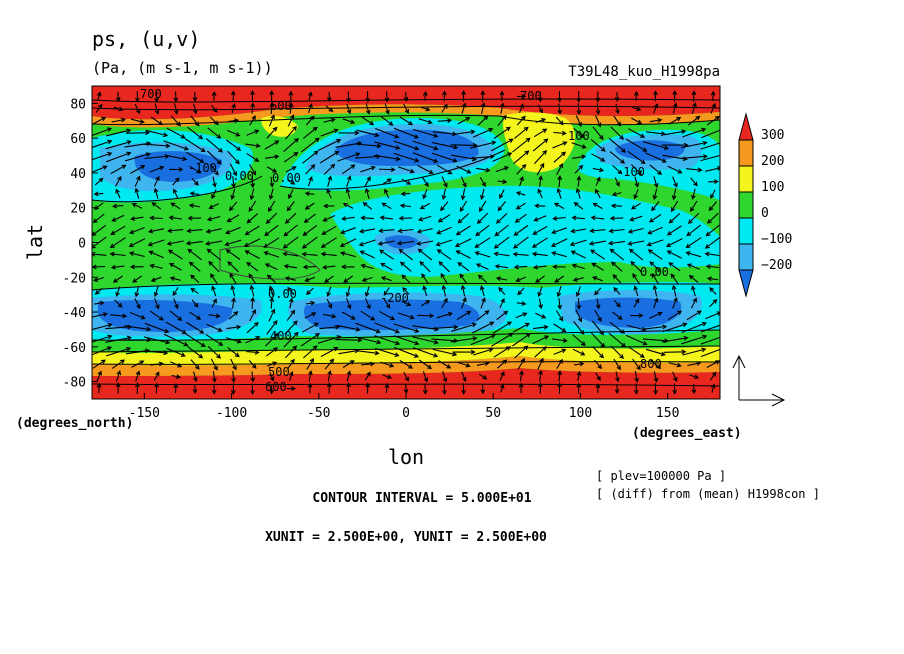 Image resolution: width=904 pixels, height=654 pixels. Describe the element at coordinates (739, 377) in the screenshot. I see `reference-vector-up-arrow` at that location.